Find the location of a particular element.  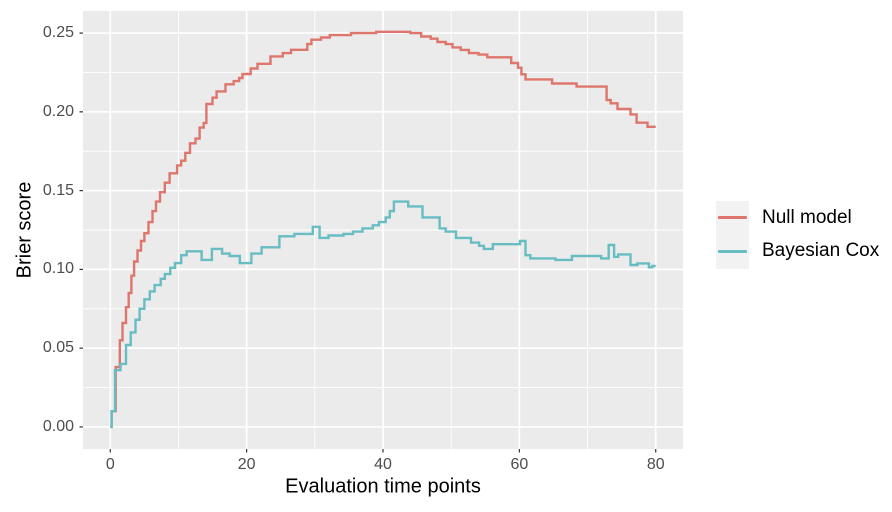

y-tick-label: 0.20 is located at coordinates (58, 111).